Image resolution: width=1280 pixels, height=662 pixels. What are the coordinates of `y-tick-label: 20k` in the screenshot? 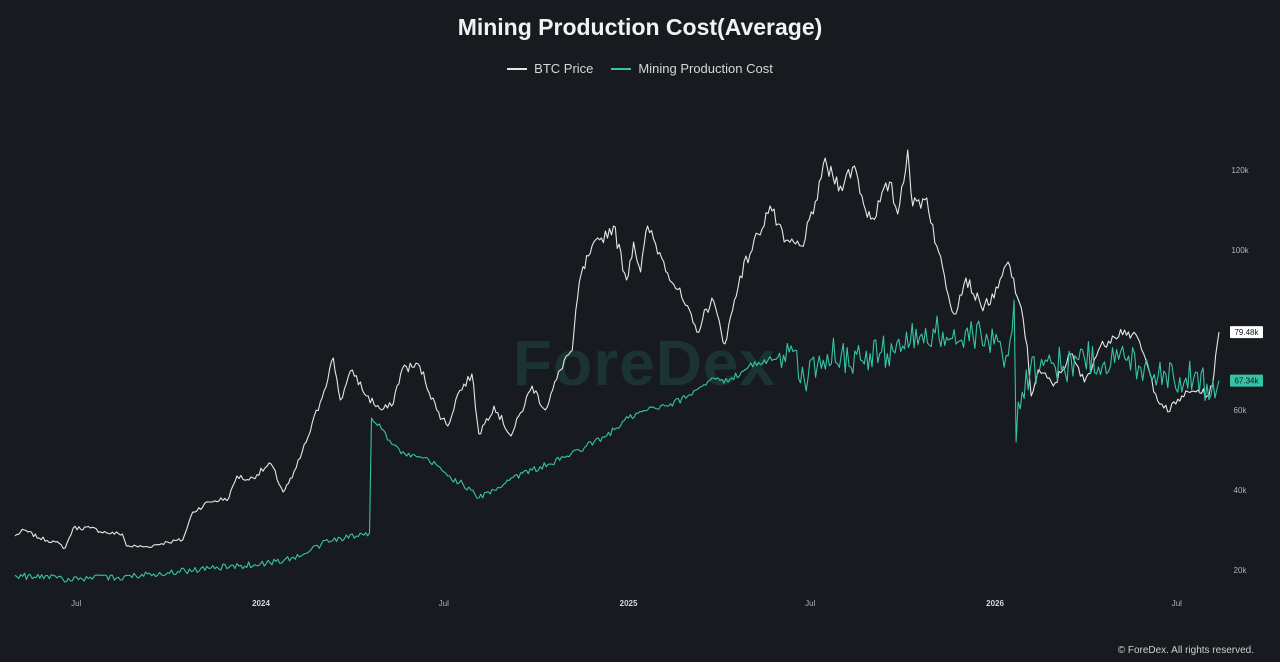 It's located at (1241, 570).